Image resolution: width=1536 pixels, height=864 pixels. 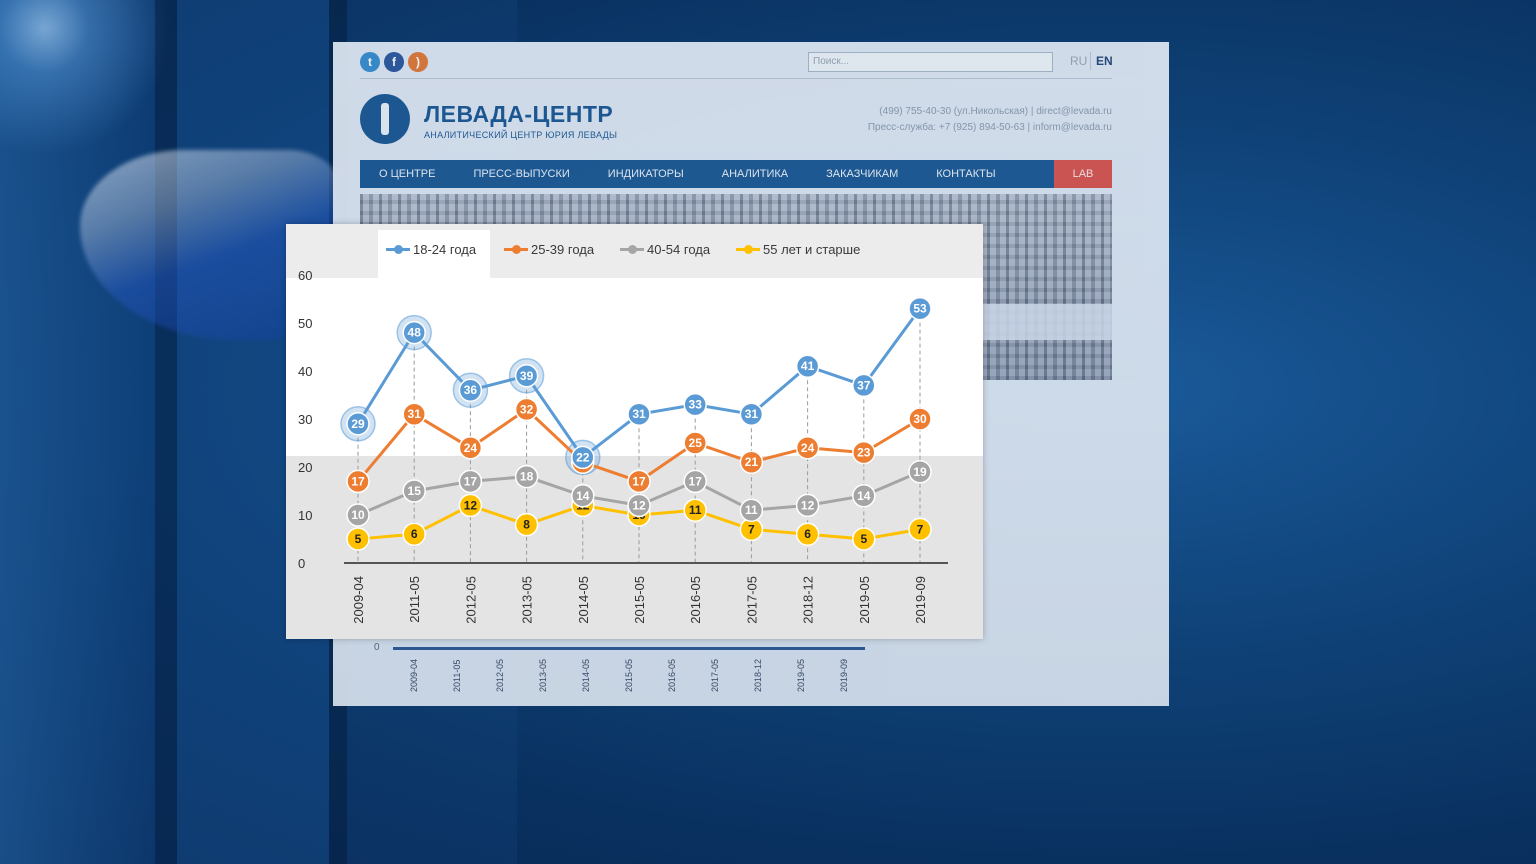 I want to click on data-label: 10, so click(x=358, y=515).